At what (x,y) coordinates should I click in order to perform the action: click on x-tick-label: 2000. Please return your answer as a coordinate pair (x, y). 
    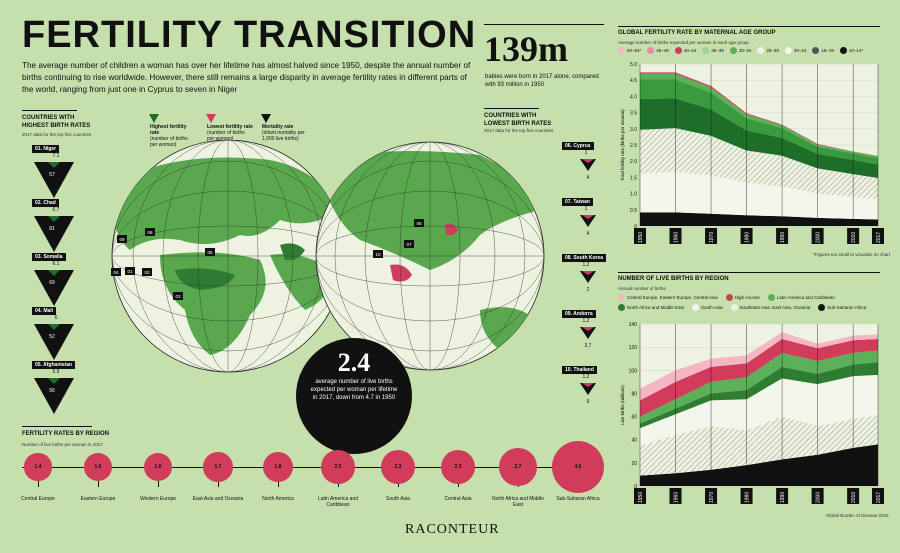
    Looking at the image, I should click on (819, 497).